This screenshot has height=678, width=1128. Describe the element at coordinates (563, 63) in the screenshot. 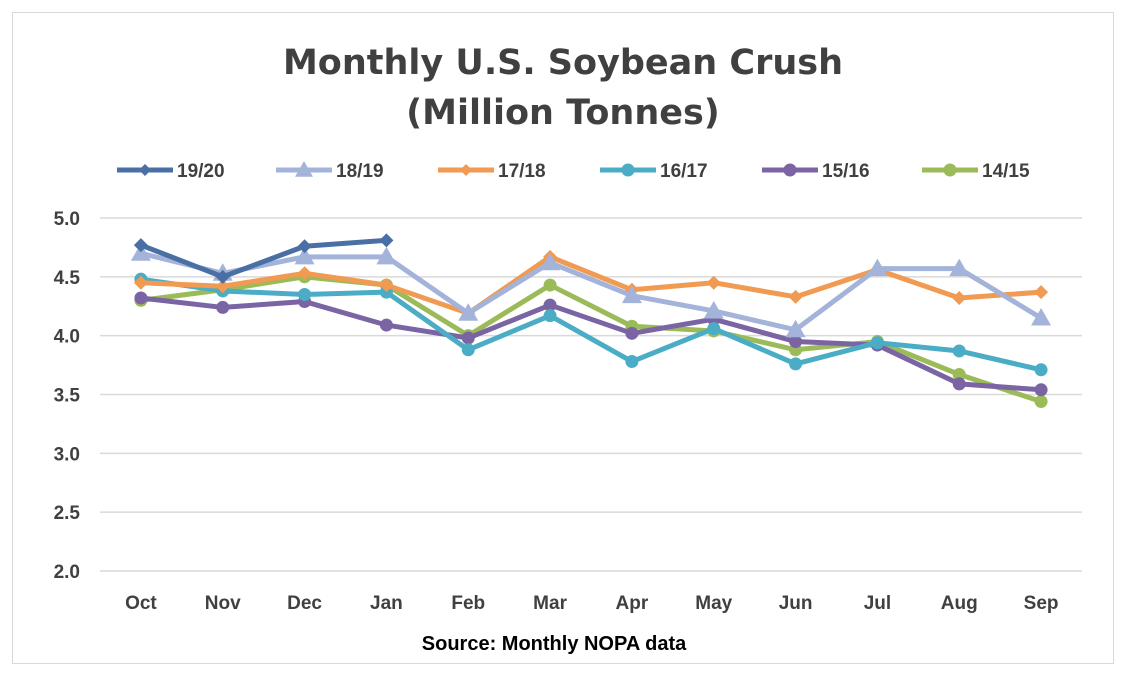

I see `chart-title: Monthly U.S. Soybean Crush` at that location.